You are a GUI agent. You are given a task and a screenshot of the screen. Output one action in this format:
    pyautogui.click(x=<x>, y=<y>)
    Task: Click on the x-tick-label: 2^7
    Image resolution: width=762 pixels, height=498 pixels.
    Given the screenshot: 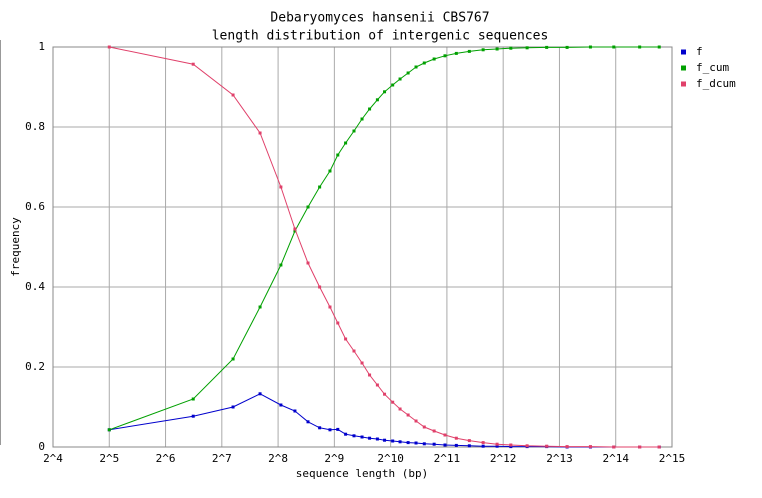 What is the action you would take?
    pyautogui.click(x=222, y=458)
    